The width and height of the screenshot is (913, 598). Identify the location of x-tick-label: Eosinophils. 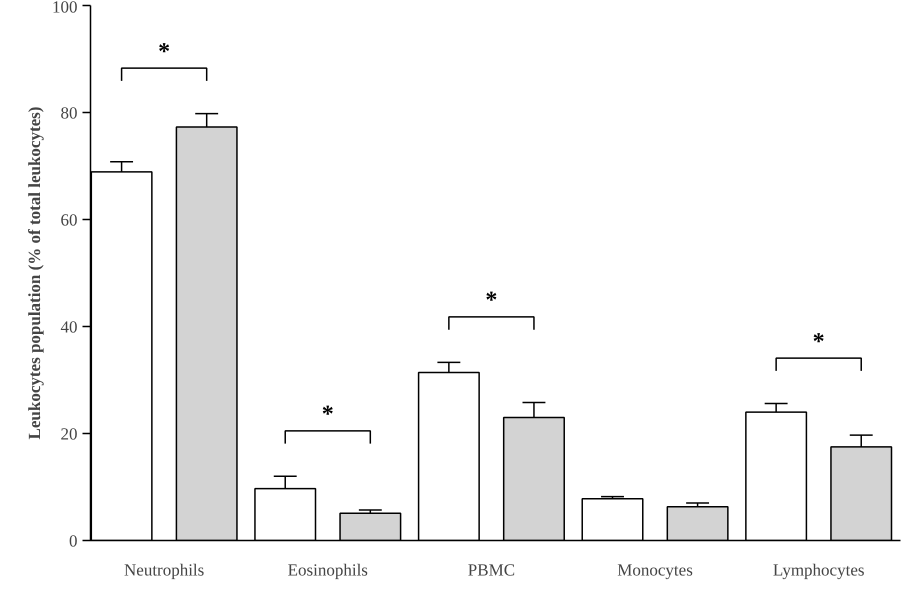
(328, 570).